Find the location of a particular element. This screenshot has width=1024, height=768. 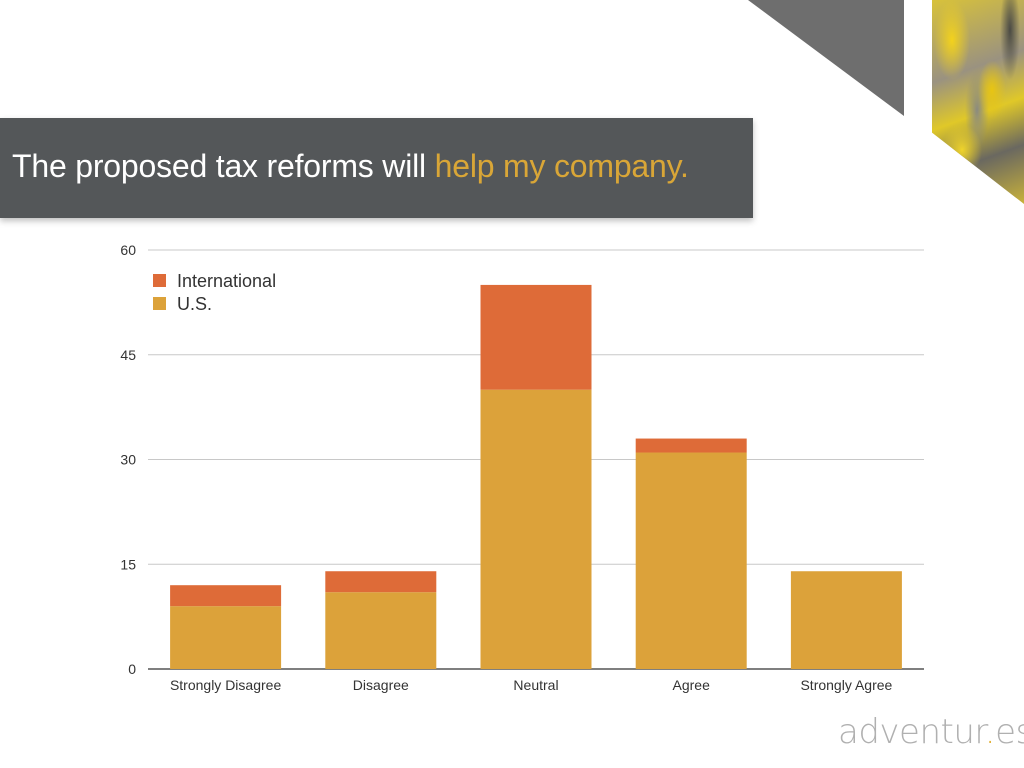

legend-swatch-international is located at coordinates (159, 280).